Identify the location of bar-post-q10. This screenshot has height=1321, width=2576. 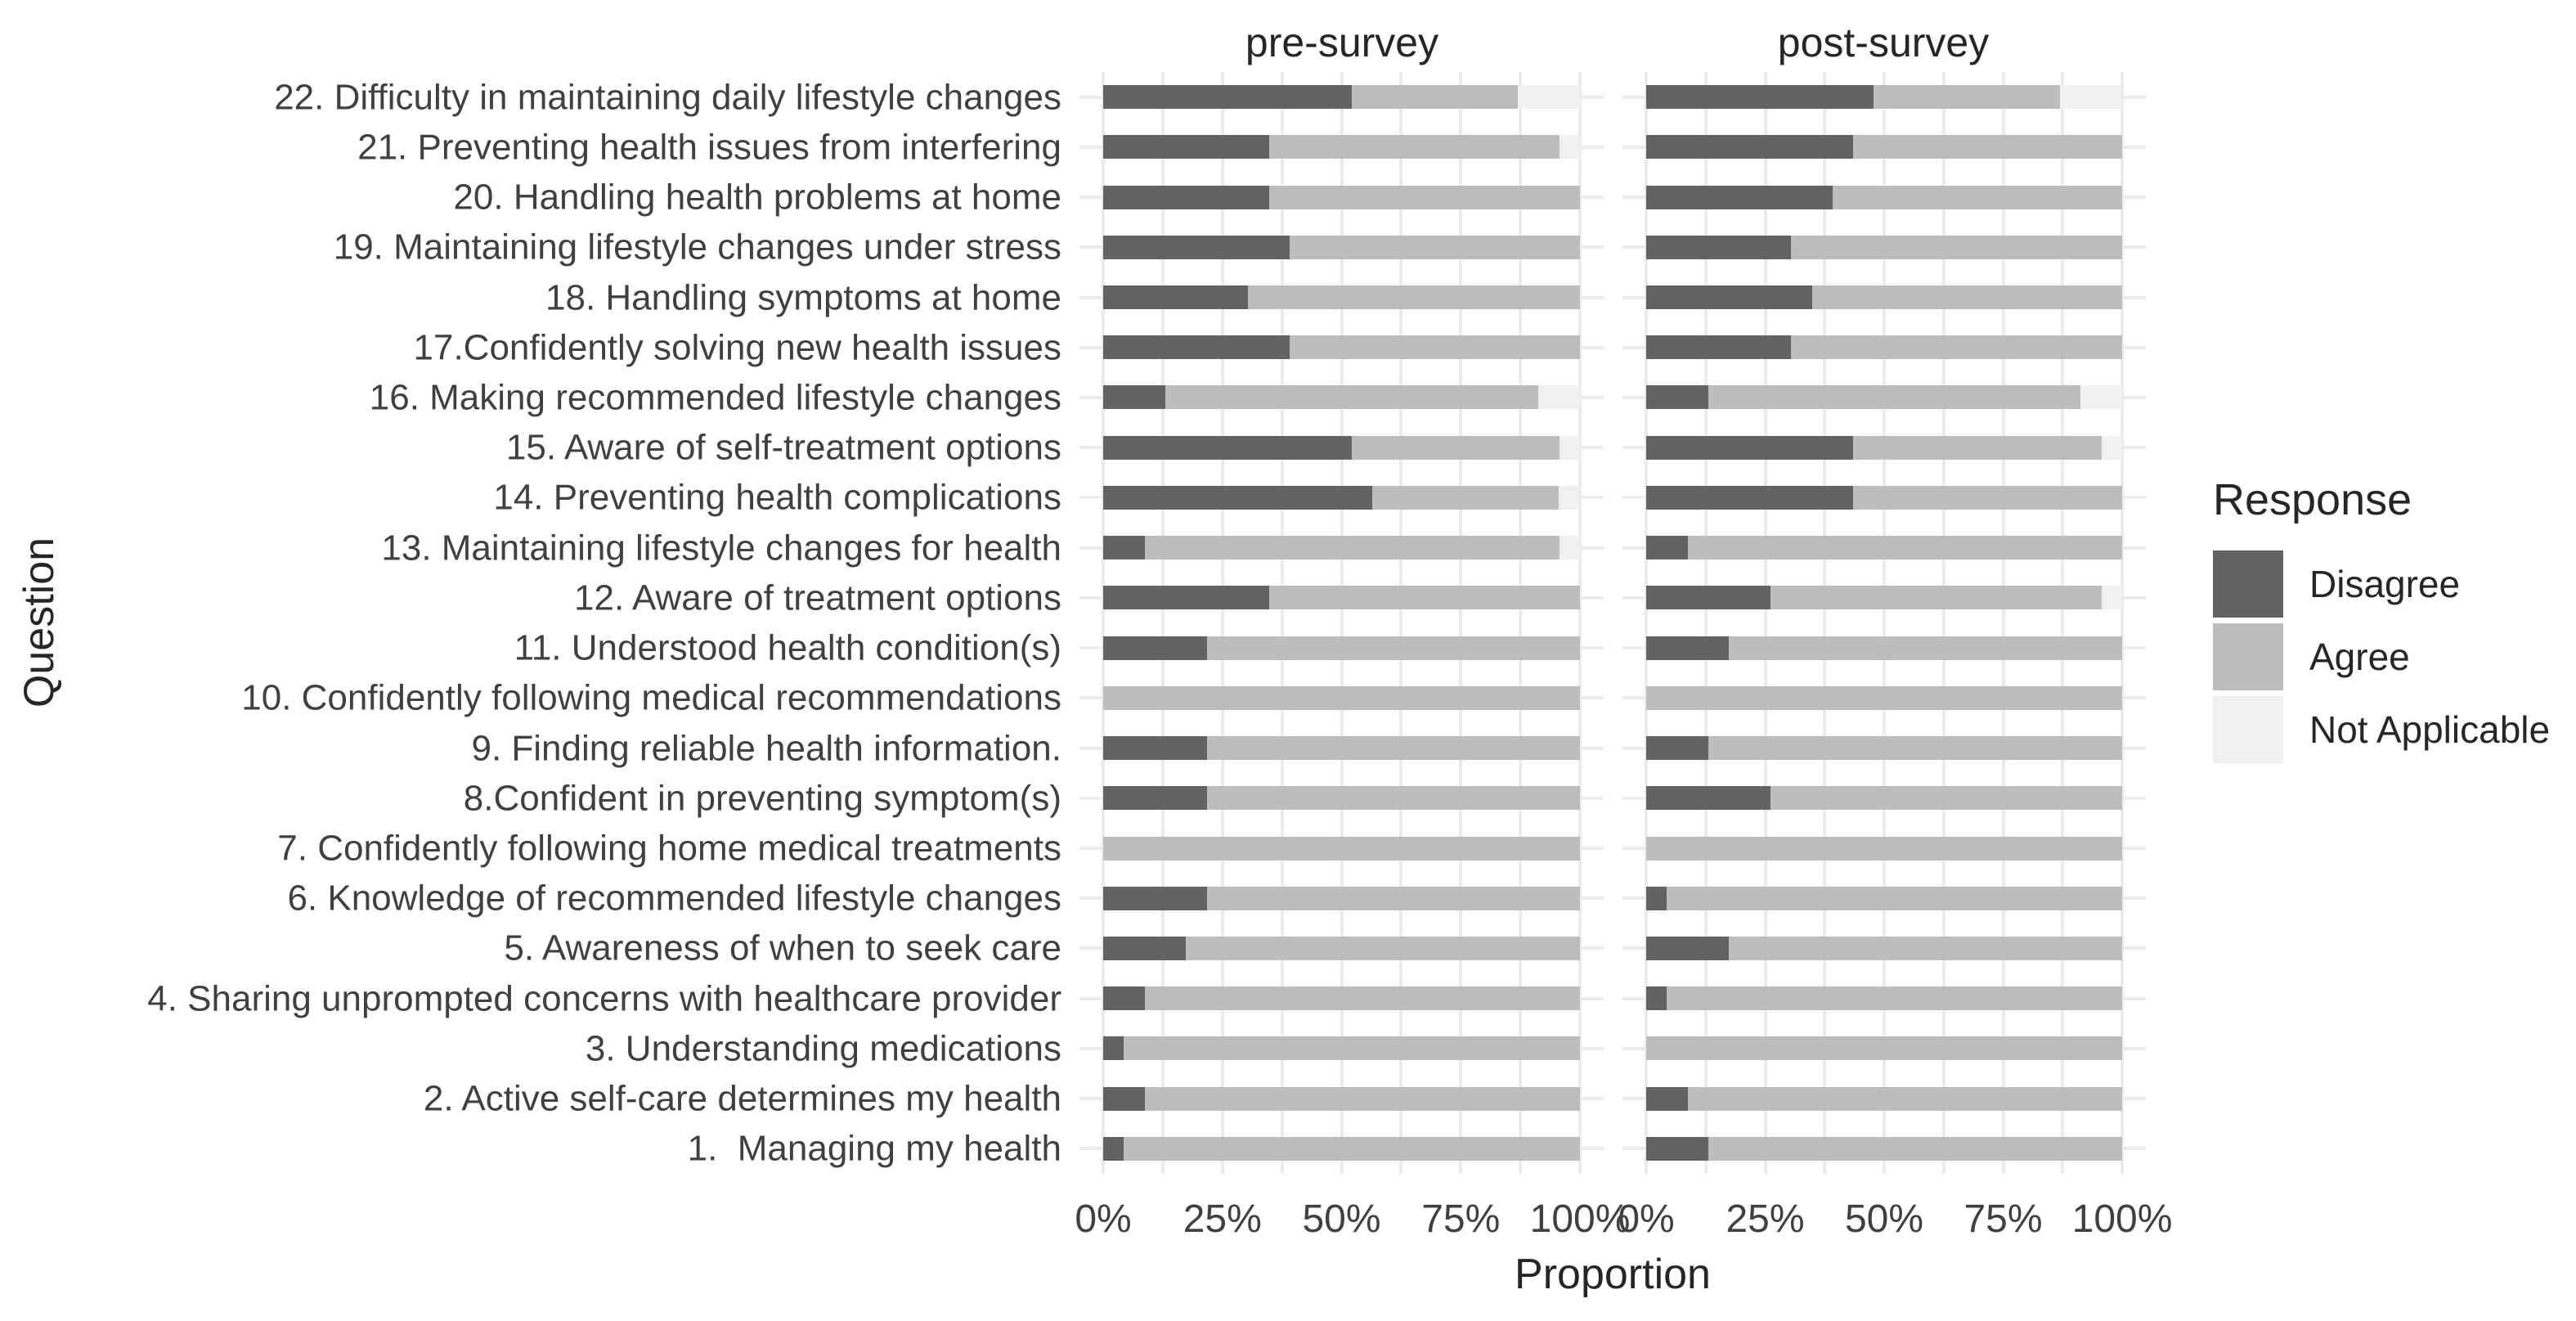
(1884, 697).